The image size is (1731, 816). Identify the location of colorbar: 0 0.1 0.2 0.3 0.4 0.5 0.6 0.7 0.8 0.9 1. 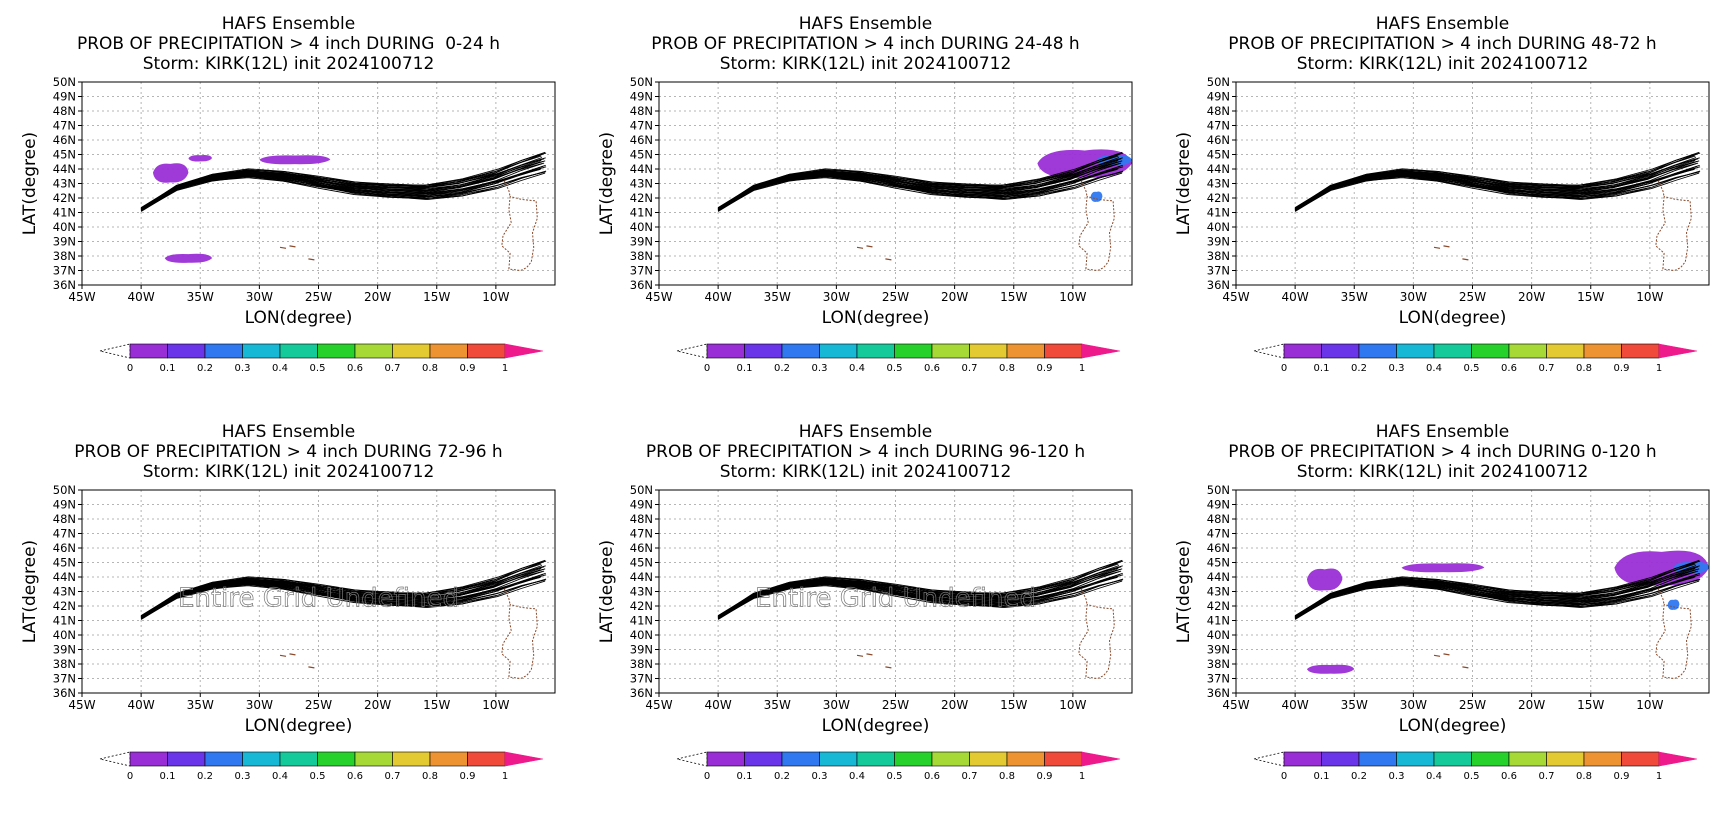
(898, 358).